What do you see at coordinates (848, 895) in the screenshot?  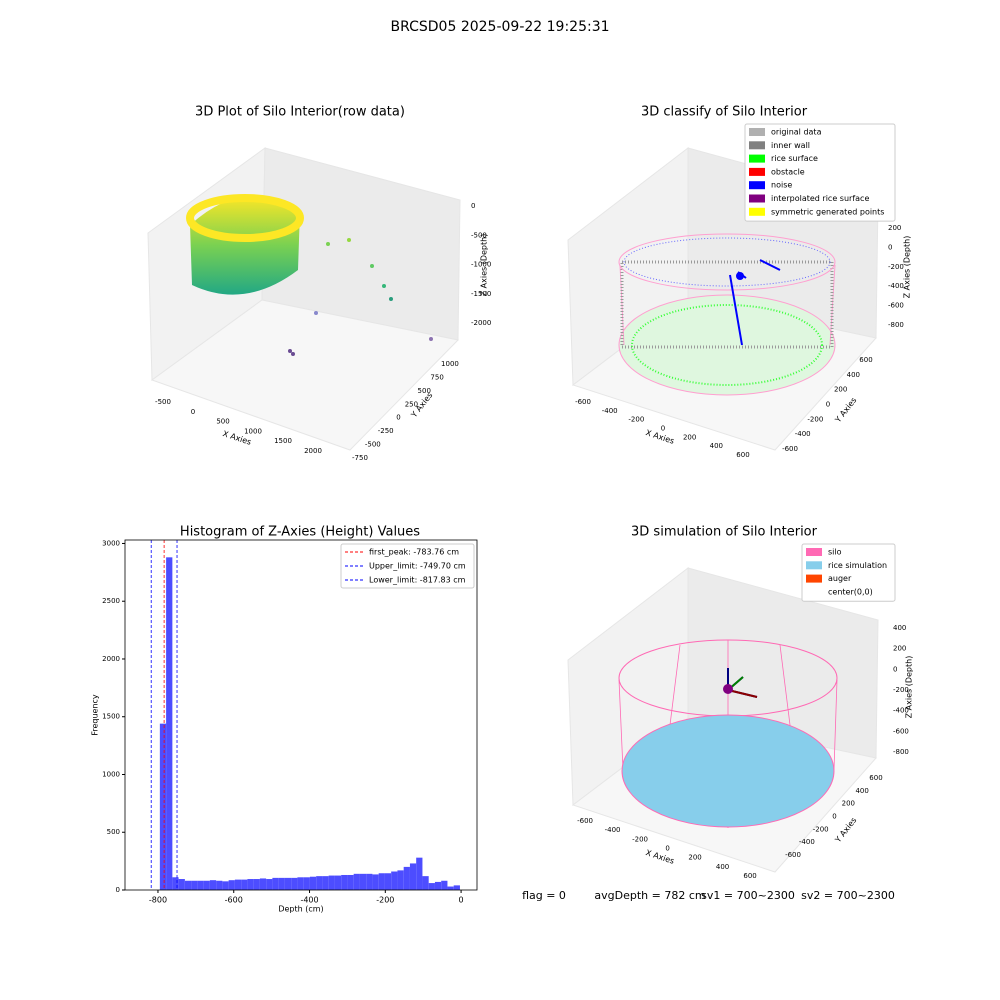 I see `status-sv2: sv2 = 700~2300` at bounding box center [848, 895].